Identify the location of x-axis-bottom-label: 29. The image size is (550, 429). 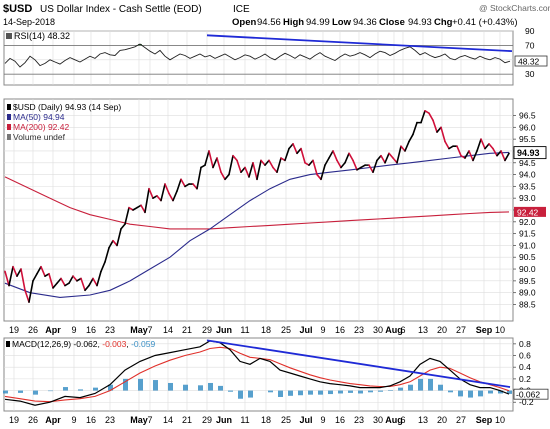
(207, 420).